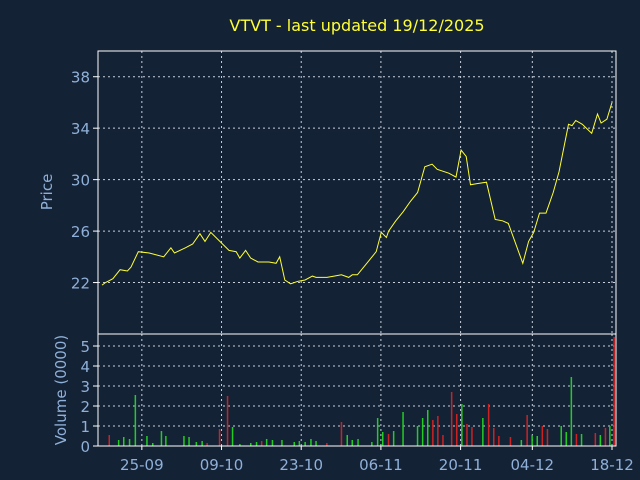 Image resolution: width=640 pixels, height=480 pixels. Describe the element at coordinates (356, 25) in the screenshot. I see `chart-title: VTVT - last updated 19/12/2025` at that location.